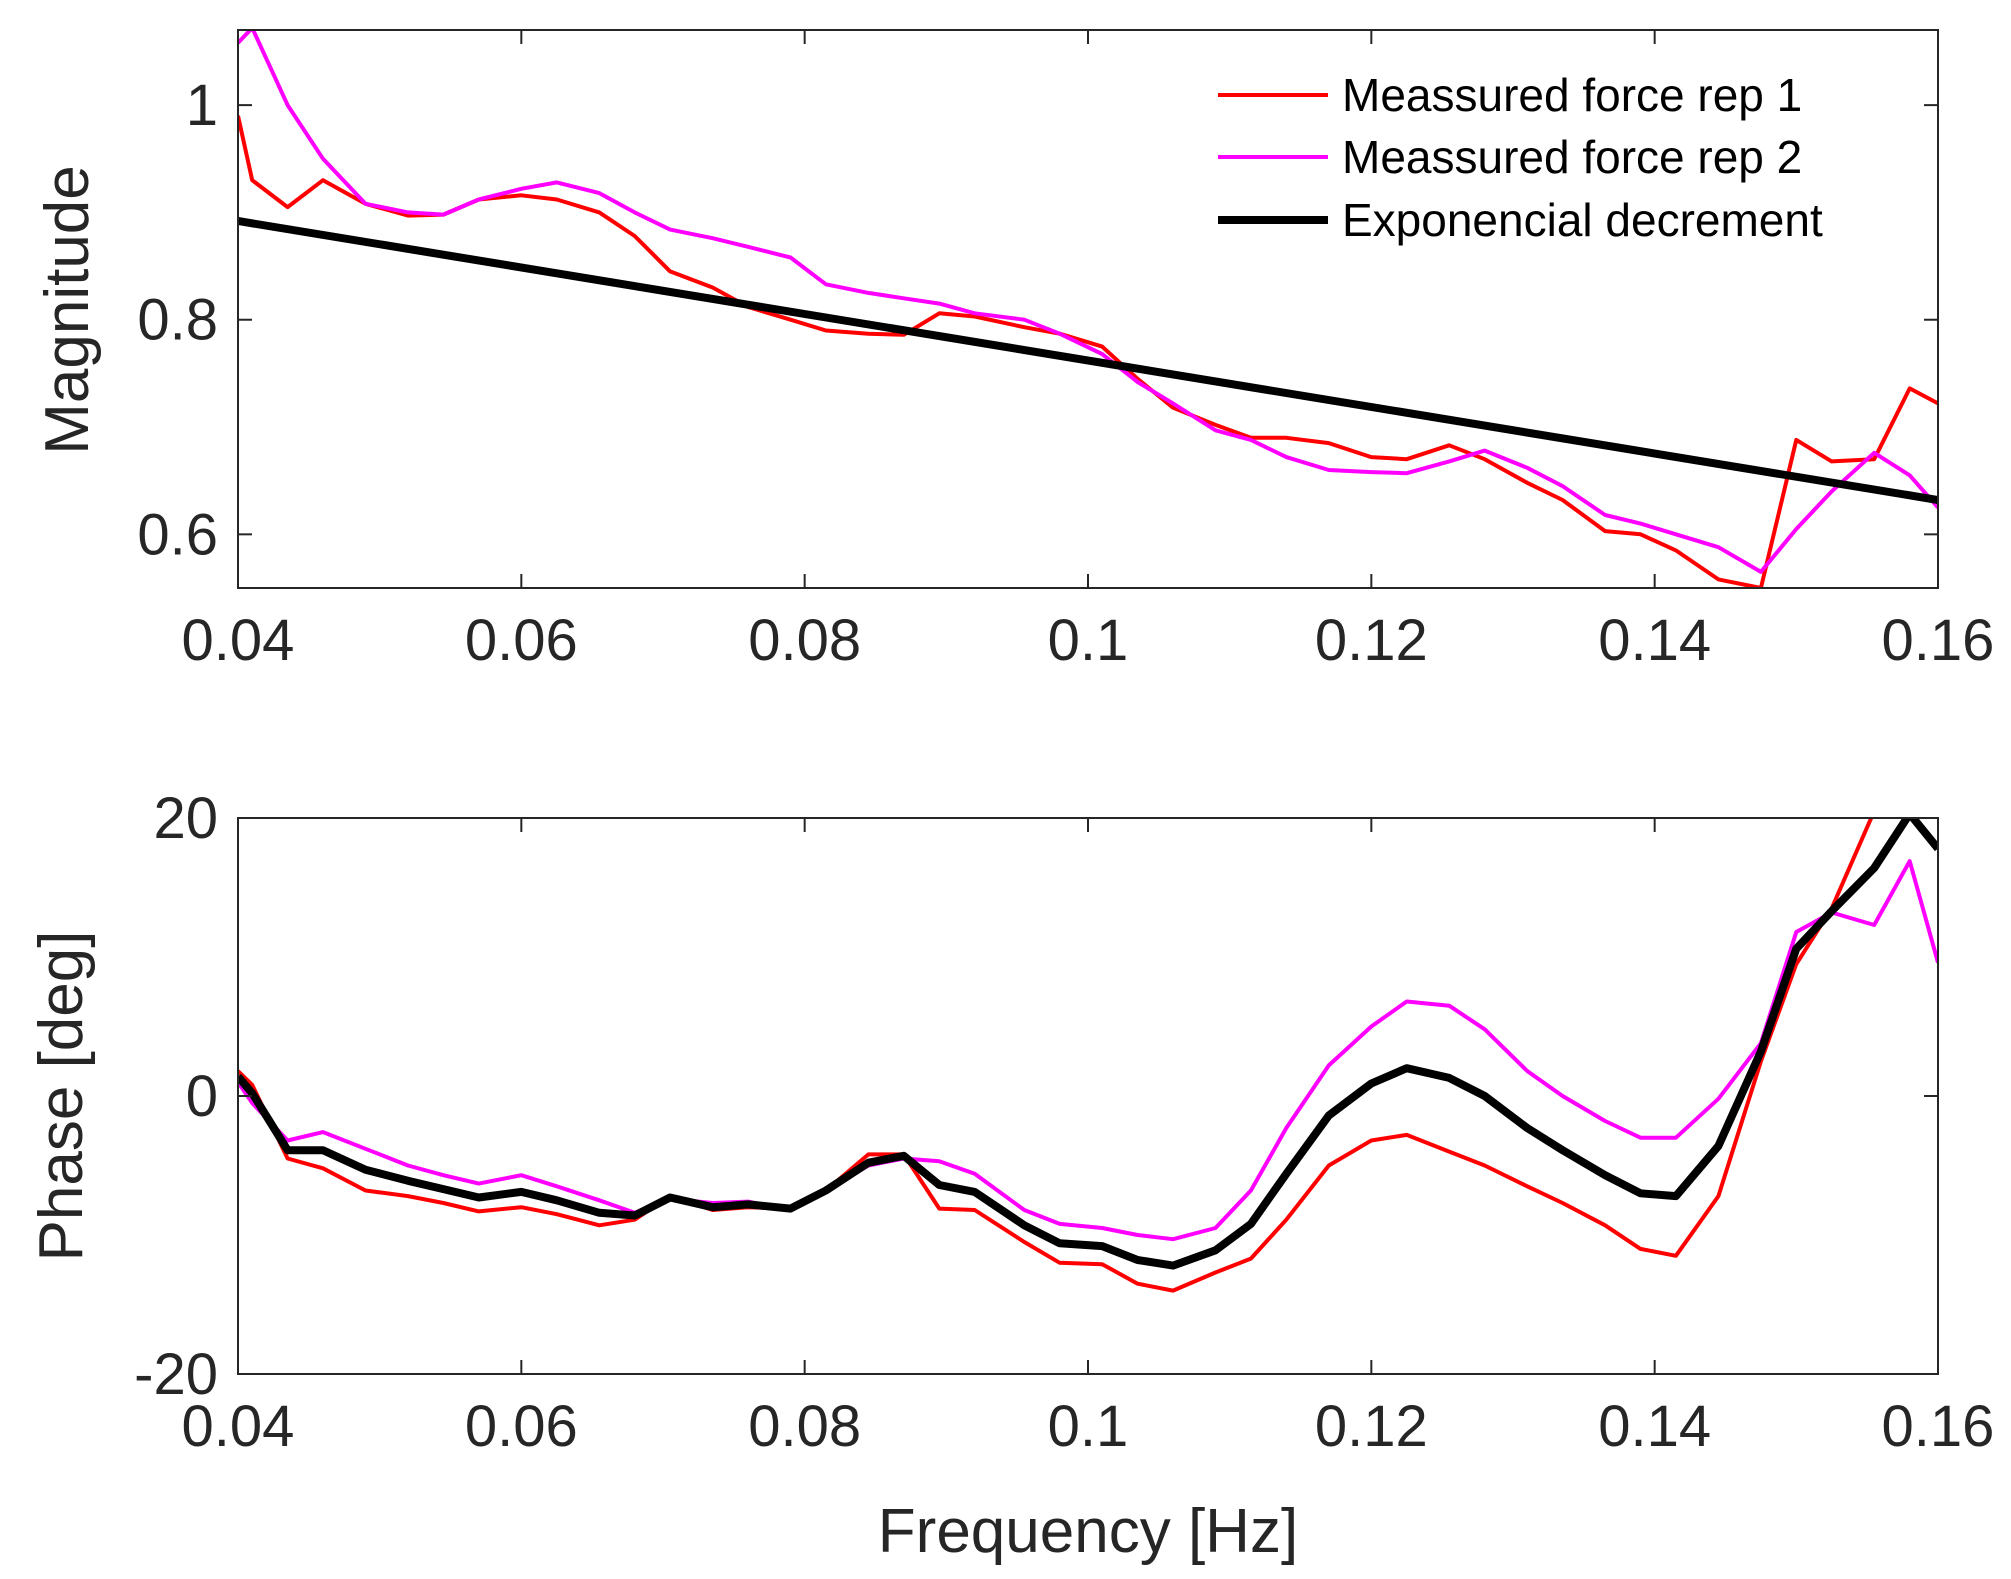 Image resolution: width=2011 pixels, height=1579 pixels. What do you see at coordinates (521, 640) in the screenshot?
I see `magnitude-xtick-label: 0.06` at bounding box center [521, 640].